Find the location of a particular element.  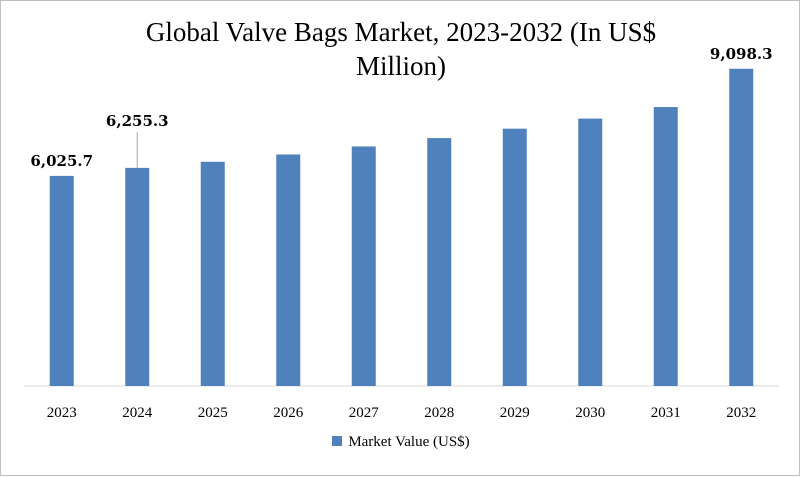

chart-title-line-2: Million) is located at coordinates (400, 66).